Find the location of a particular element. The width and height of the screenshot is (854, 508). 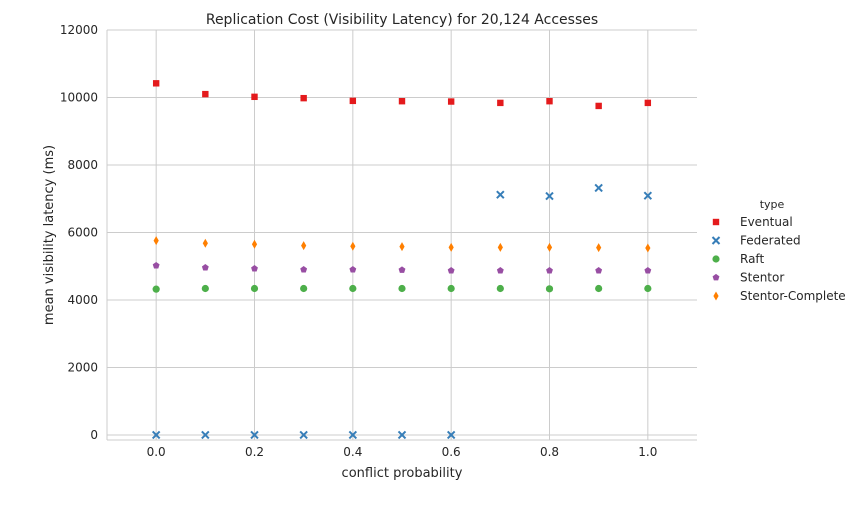

legend-marker-raft is located at coordinates (716, 259).